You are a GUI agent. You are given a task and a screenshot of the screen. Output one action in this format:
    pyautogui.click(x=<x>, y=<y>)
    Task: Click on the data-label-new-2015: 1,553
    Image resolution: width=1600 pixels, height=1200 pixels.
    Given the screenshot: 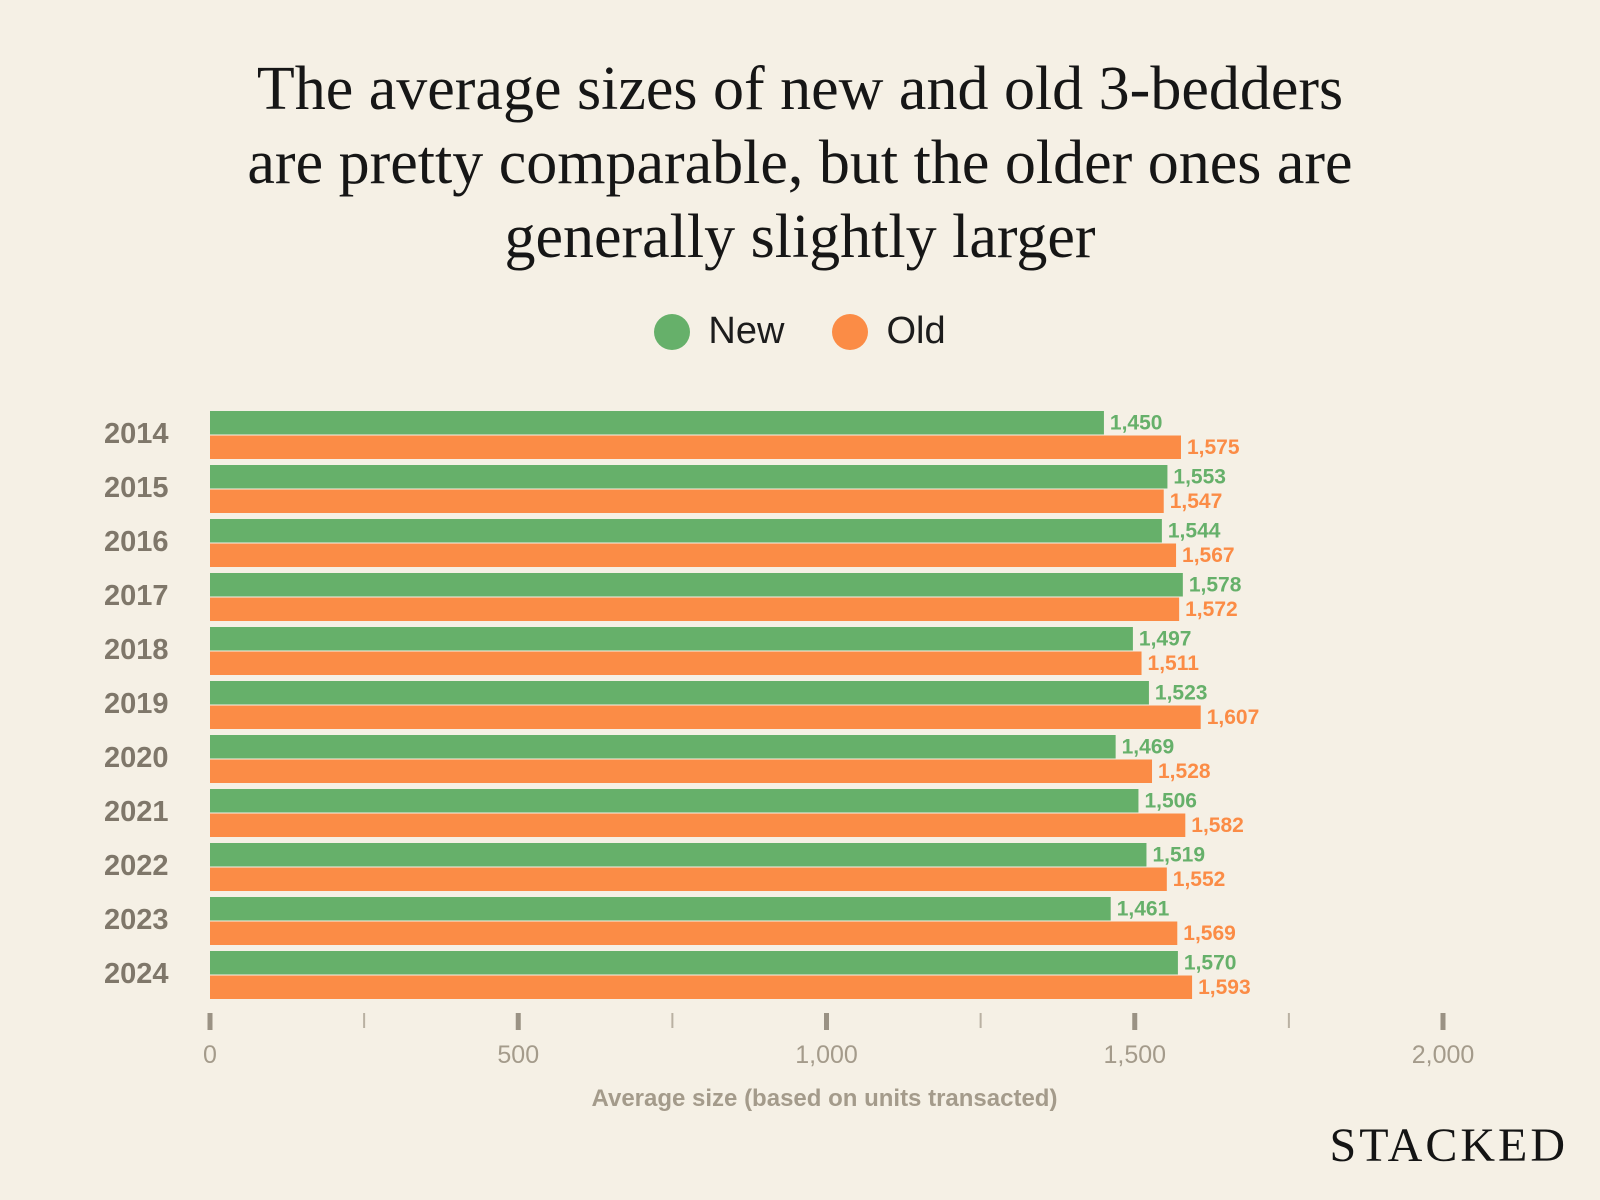 What is the action you would take?
    pyautogui.click(x=1199, y=476)
    